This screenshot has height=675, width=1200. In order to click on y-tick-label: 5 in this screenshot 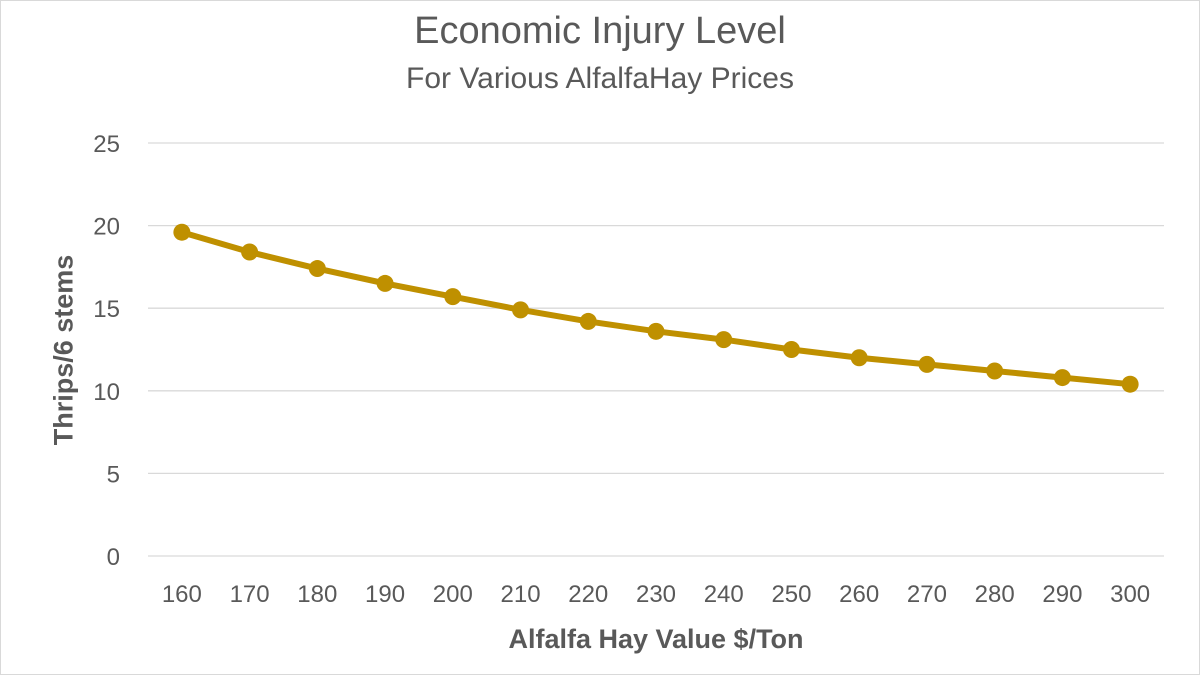, I will do `click(113, 474)`.